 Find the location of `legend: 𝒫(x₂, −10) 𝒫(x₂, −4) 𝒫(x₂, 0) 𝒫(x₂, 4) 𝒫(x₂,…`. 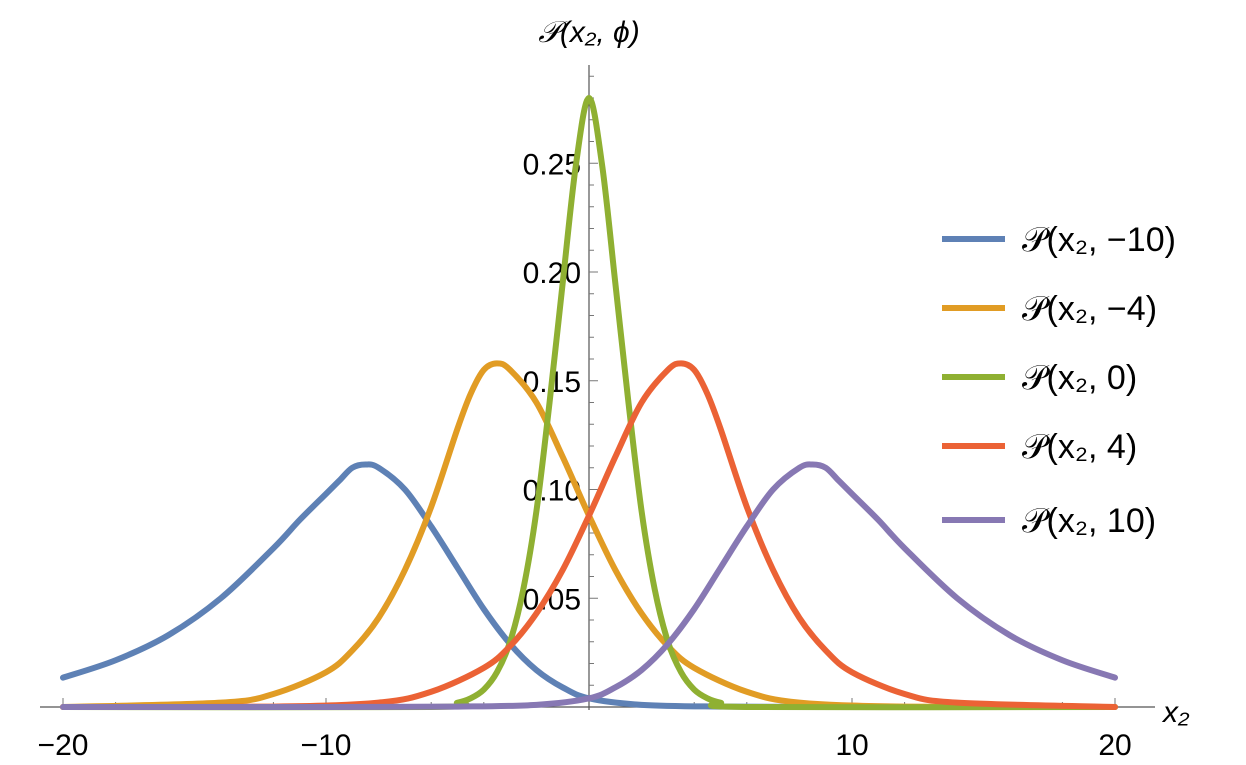

legend: 𝒫(x₂, −10) 𝒫(x₂, −4) 𝒫(x₂, 0) 𝒫(x₂, 4) 𝒫(x₂,… is located at coordinates (1059, 380).